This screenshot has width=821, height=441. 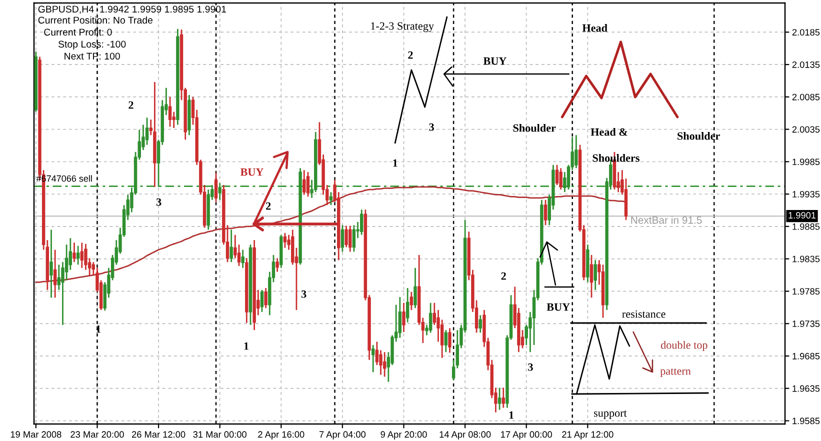 I want to click on ref-line-label: 1.9901, so click(x=802, y=215).